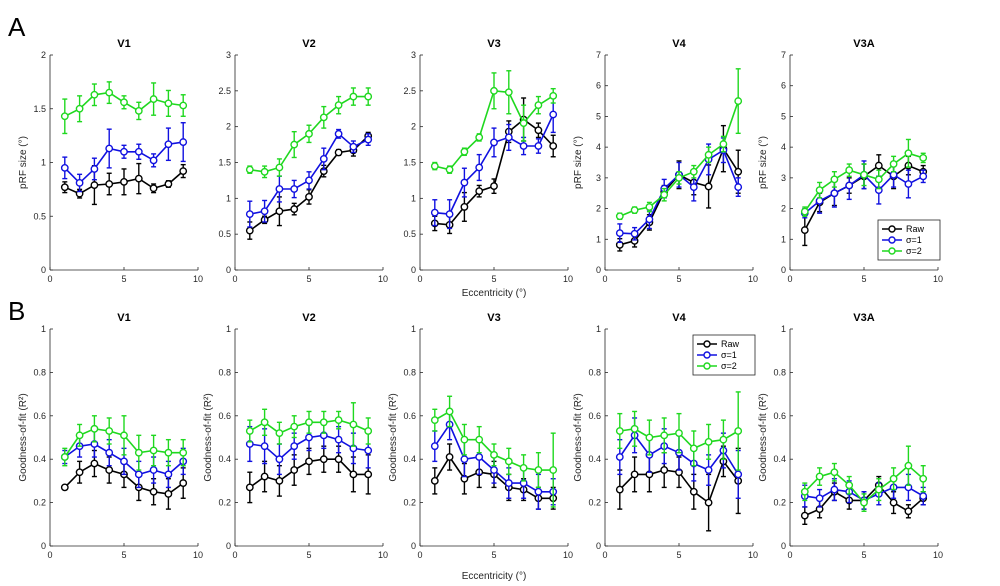  Describe the element at coordinates (198, 555) in the screenshot. I see `x-tick-label: 10` at that location.